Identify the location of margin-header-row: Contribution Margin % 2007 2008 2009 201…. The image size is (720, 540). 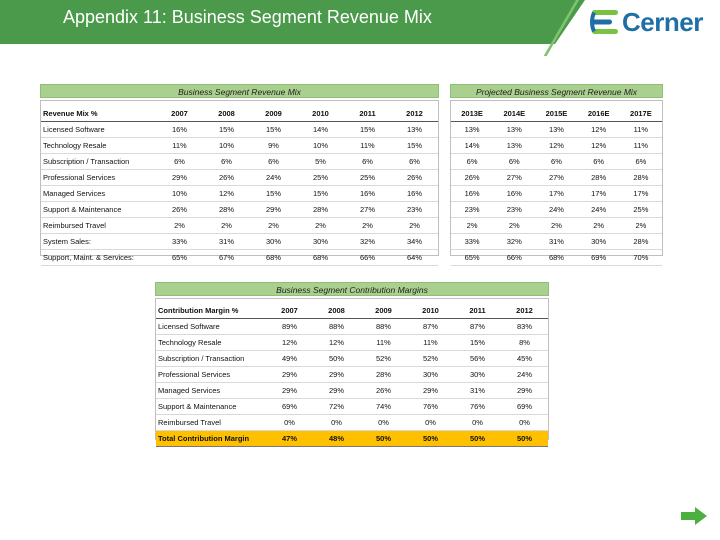
(352, 311).